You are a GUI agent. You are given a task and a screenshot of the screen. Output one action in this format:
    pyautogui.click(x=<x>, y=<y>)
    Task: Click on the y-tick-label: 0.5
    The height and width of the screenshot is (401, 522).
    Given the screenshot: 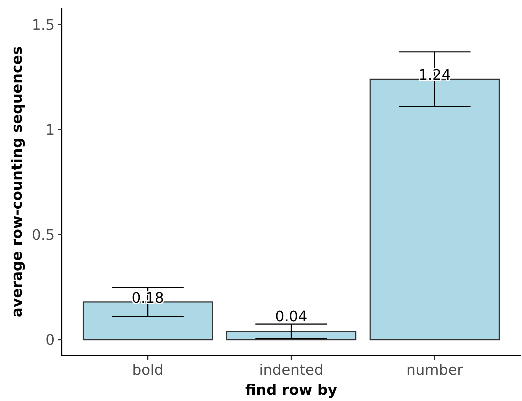 What is the action you would take?
    pyautogui.click(x=43, y=236)
    